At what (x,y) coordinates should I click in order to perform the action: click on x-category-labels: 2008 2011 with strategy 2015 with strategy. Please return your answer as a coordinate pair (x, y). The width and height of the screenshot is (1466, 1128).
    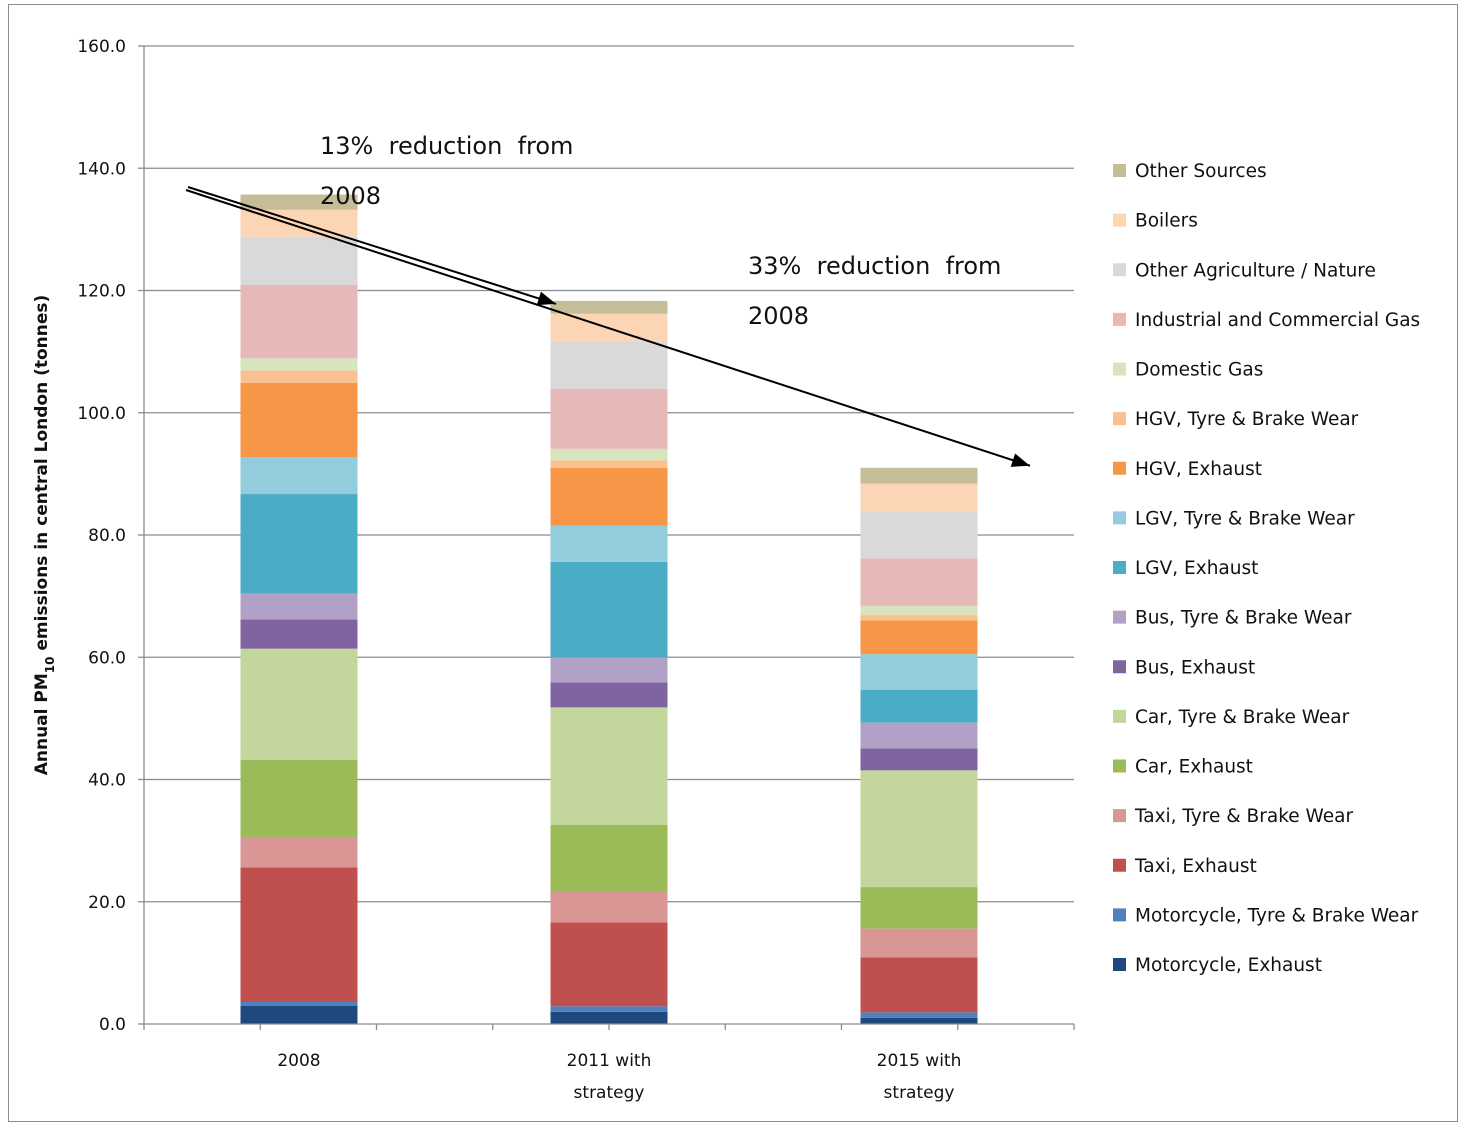
    Looking at the image, I should click on (619, 1077).